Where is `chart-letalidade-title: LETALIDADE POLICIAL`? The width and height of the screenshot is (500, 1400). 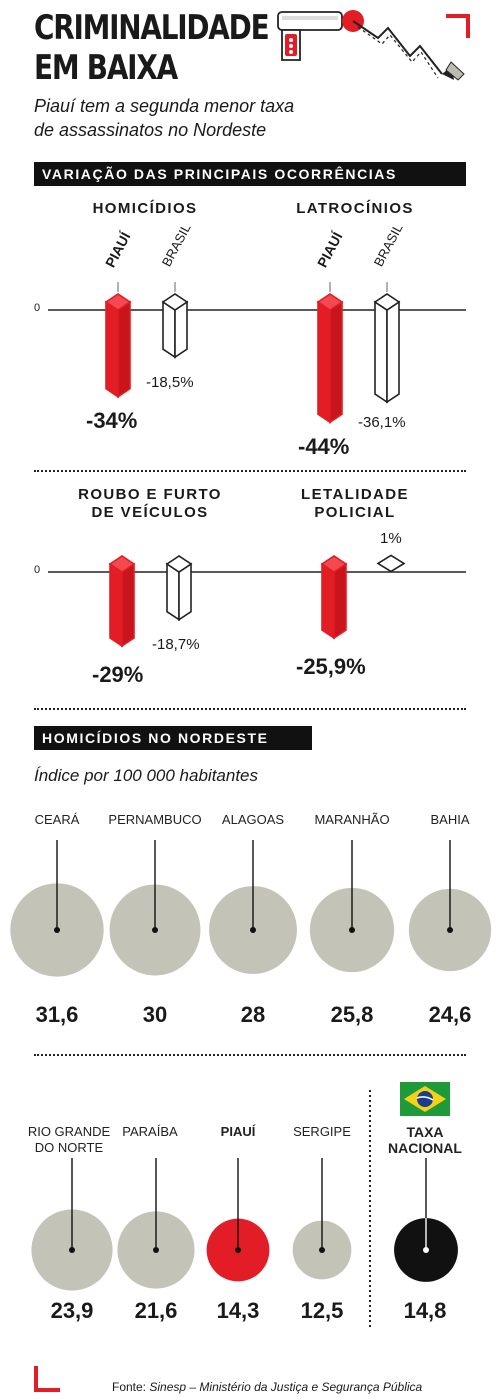
chart-letalidade-title: LETALIDADE POLICIAL is located at coordinates (355, 503).